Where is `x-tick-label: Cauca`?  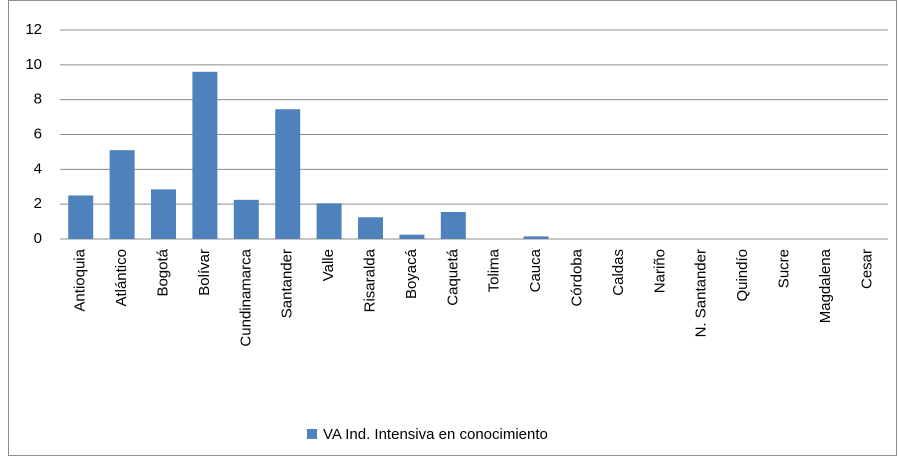 x-tick-label: Cauca is located at coordinates (535, 270).